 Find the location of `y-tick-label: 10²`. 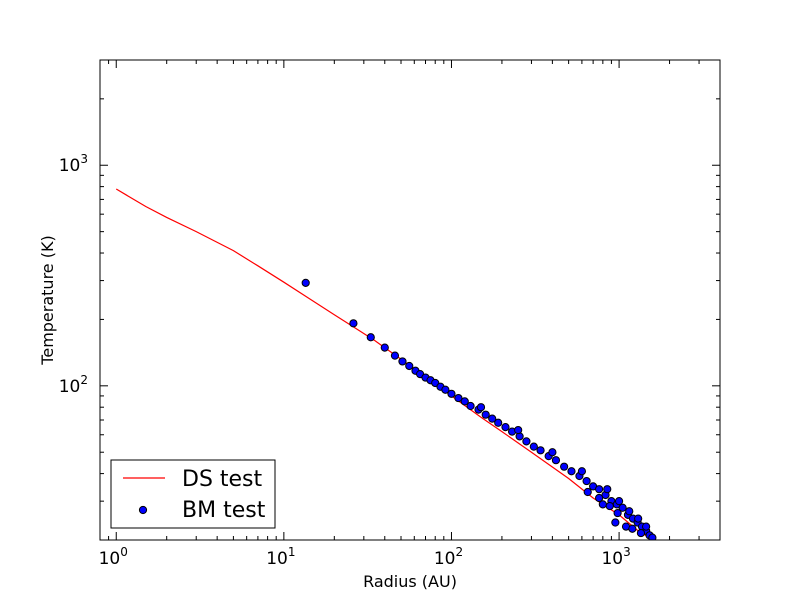

y-tick-label: 10² is located at coordinates (73, 385).